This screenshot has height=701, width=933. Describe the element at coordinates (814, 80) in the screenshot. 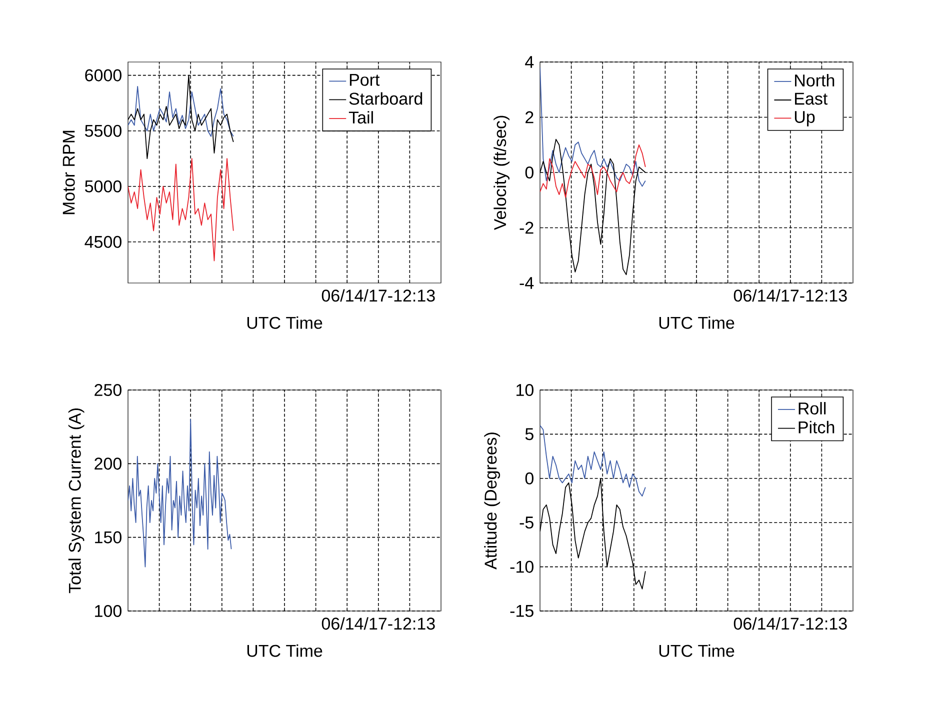

I see `legend-label: North` at that location.